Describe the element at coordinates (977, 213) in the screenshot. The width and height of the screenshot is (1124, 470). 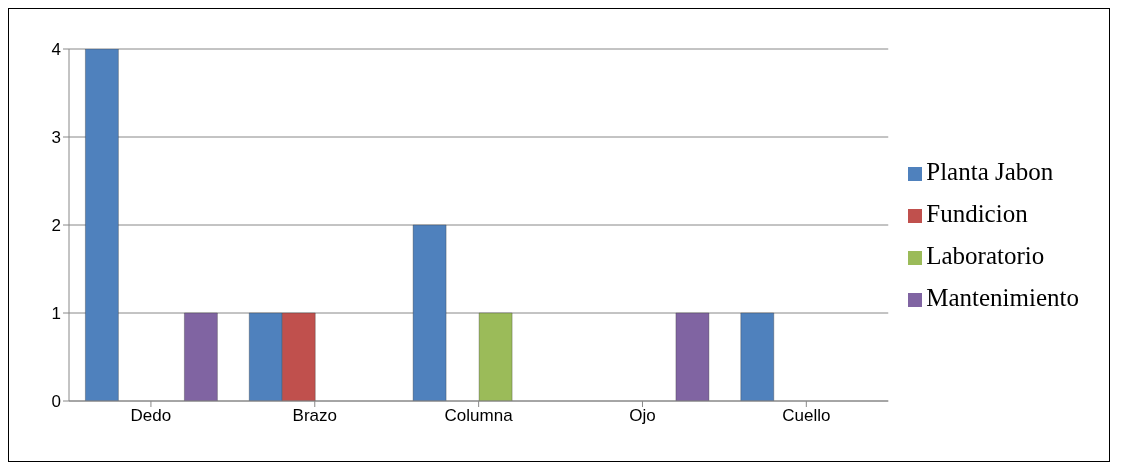
I see `legend-label: Fundicion` at that location.